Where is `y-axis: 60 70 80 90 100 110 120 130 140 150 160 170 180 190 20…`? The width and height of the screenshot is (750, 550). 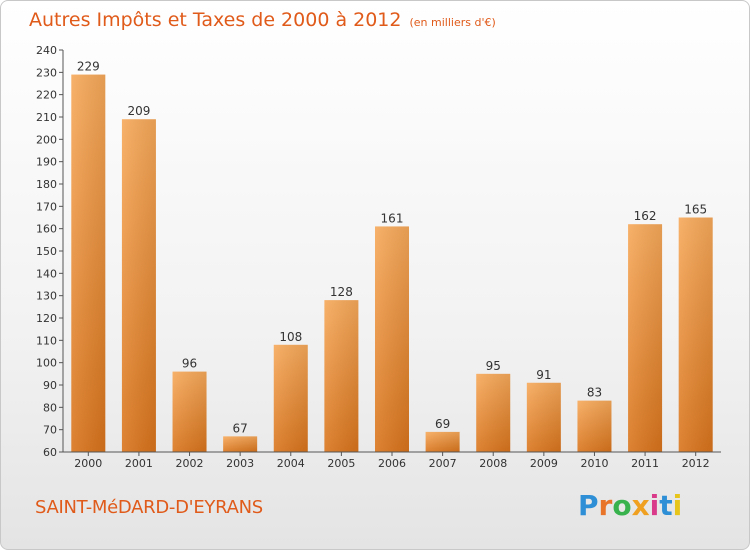
y-axis: 60 70 80 90 100 110 120 130 140 150 160 170 180 190 20… is located at coordinates (50, 251).